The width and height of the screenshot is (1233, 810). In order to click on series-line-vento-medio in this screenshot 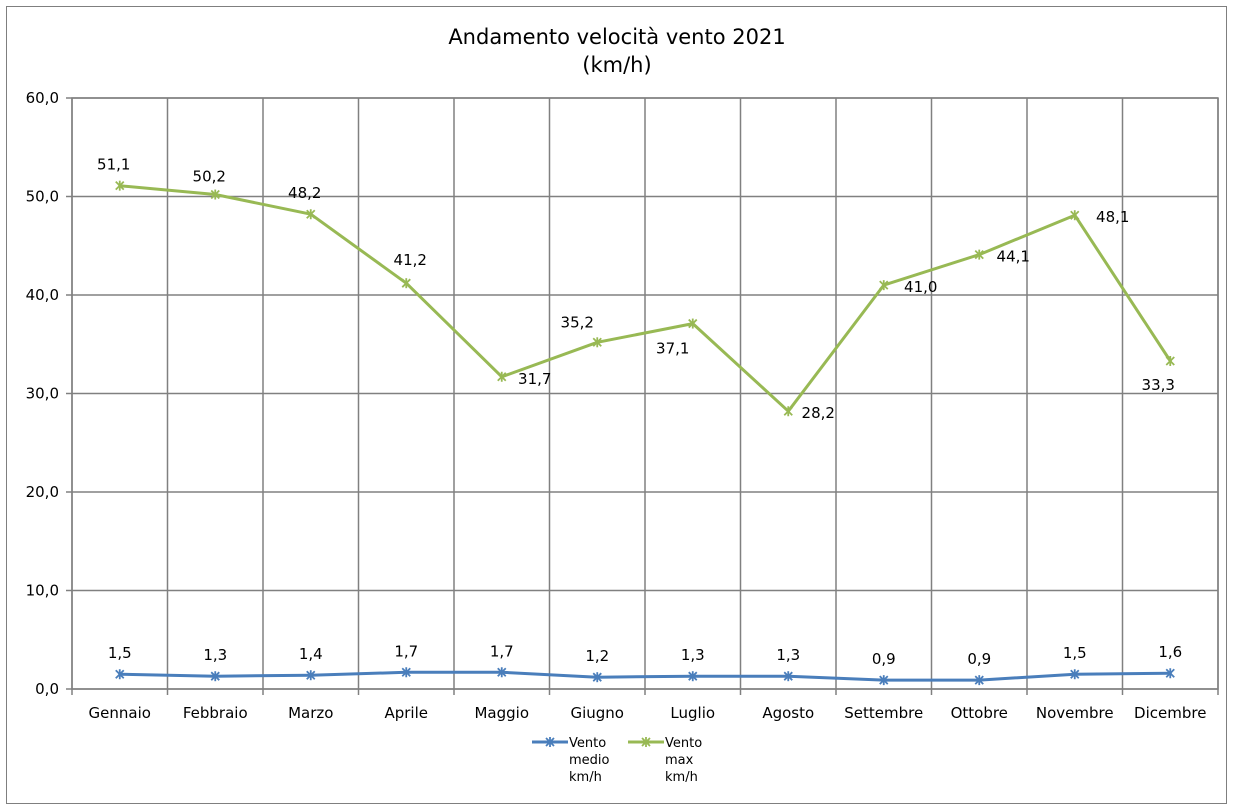, I will do `click(645, 676)`.